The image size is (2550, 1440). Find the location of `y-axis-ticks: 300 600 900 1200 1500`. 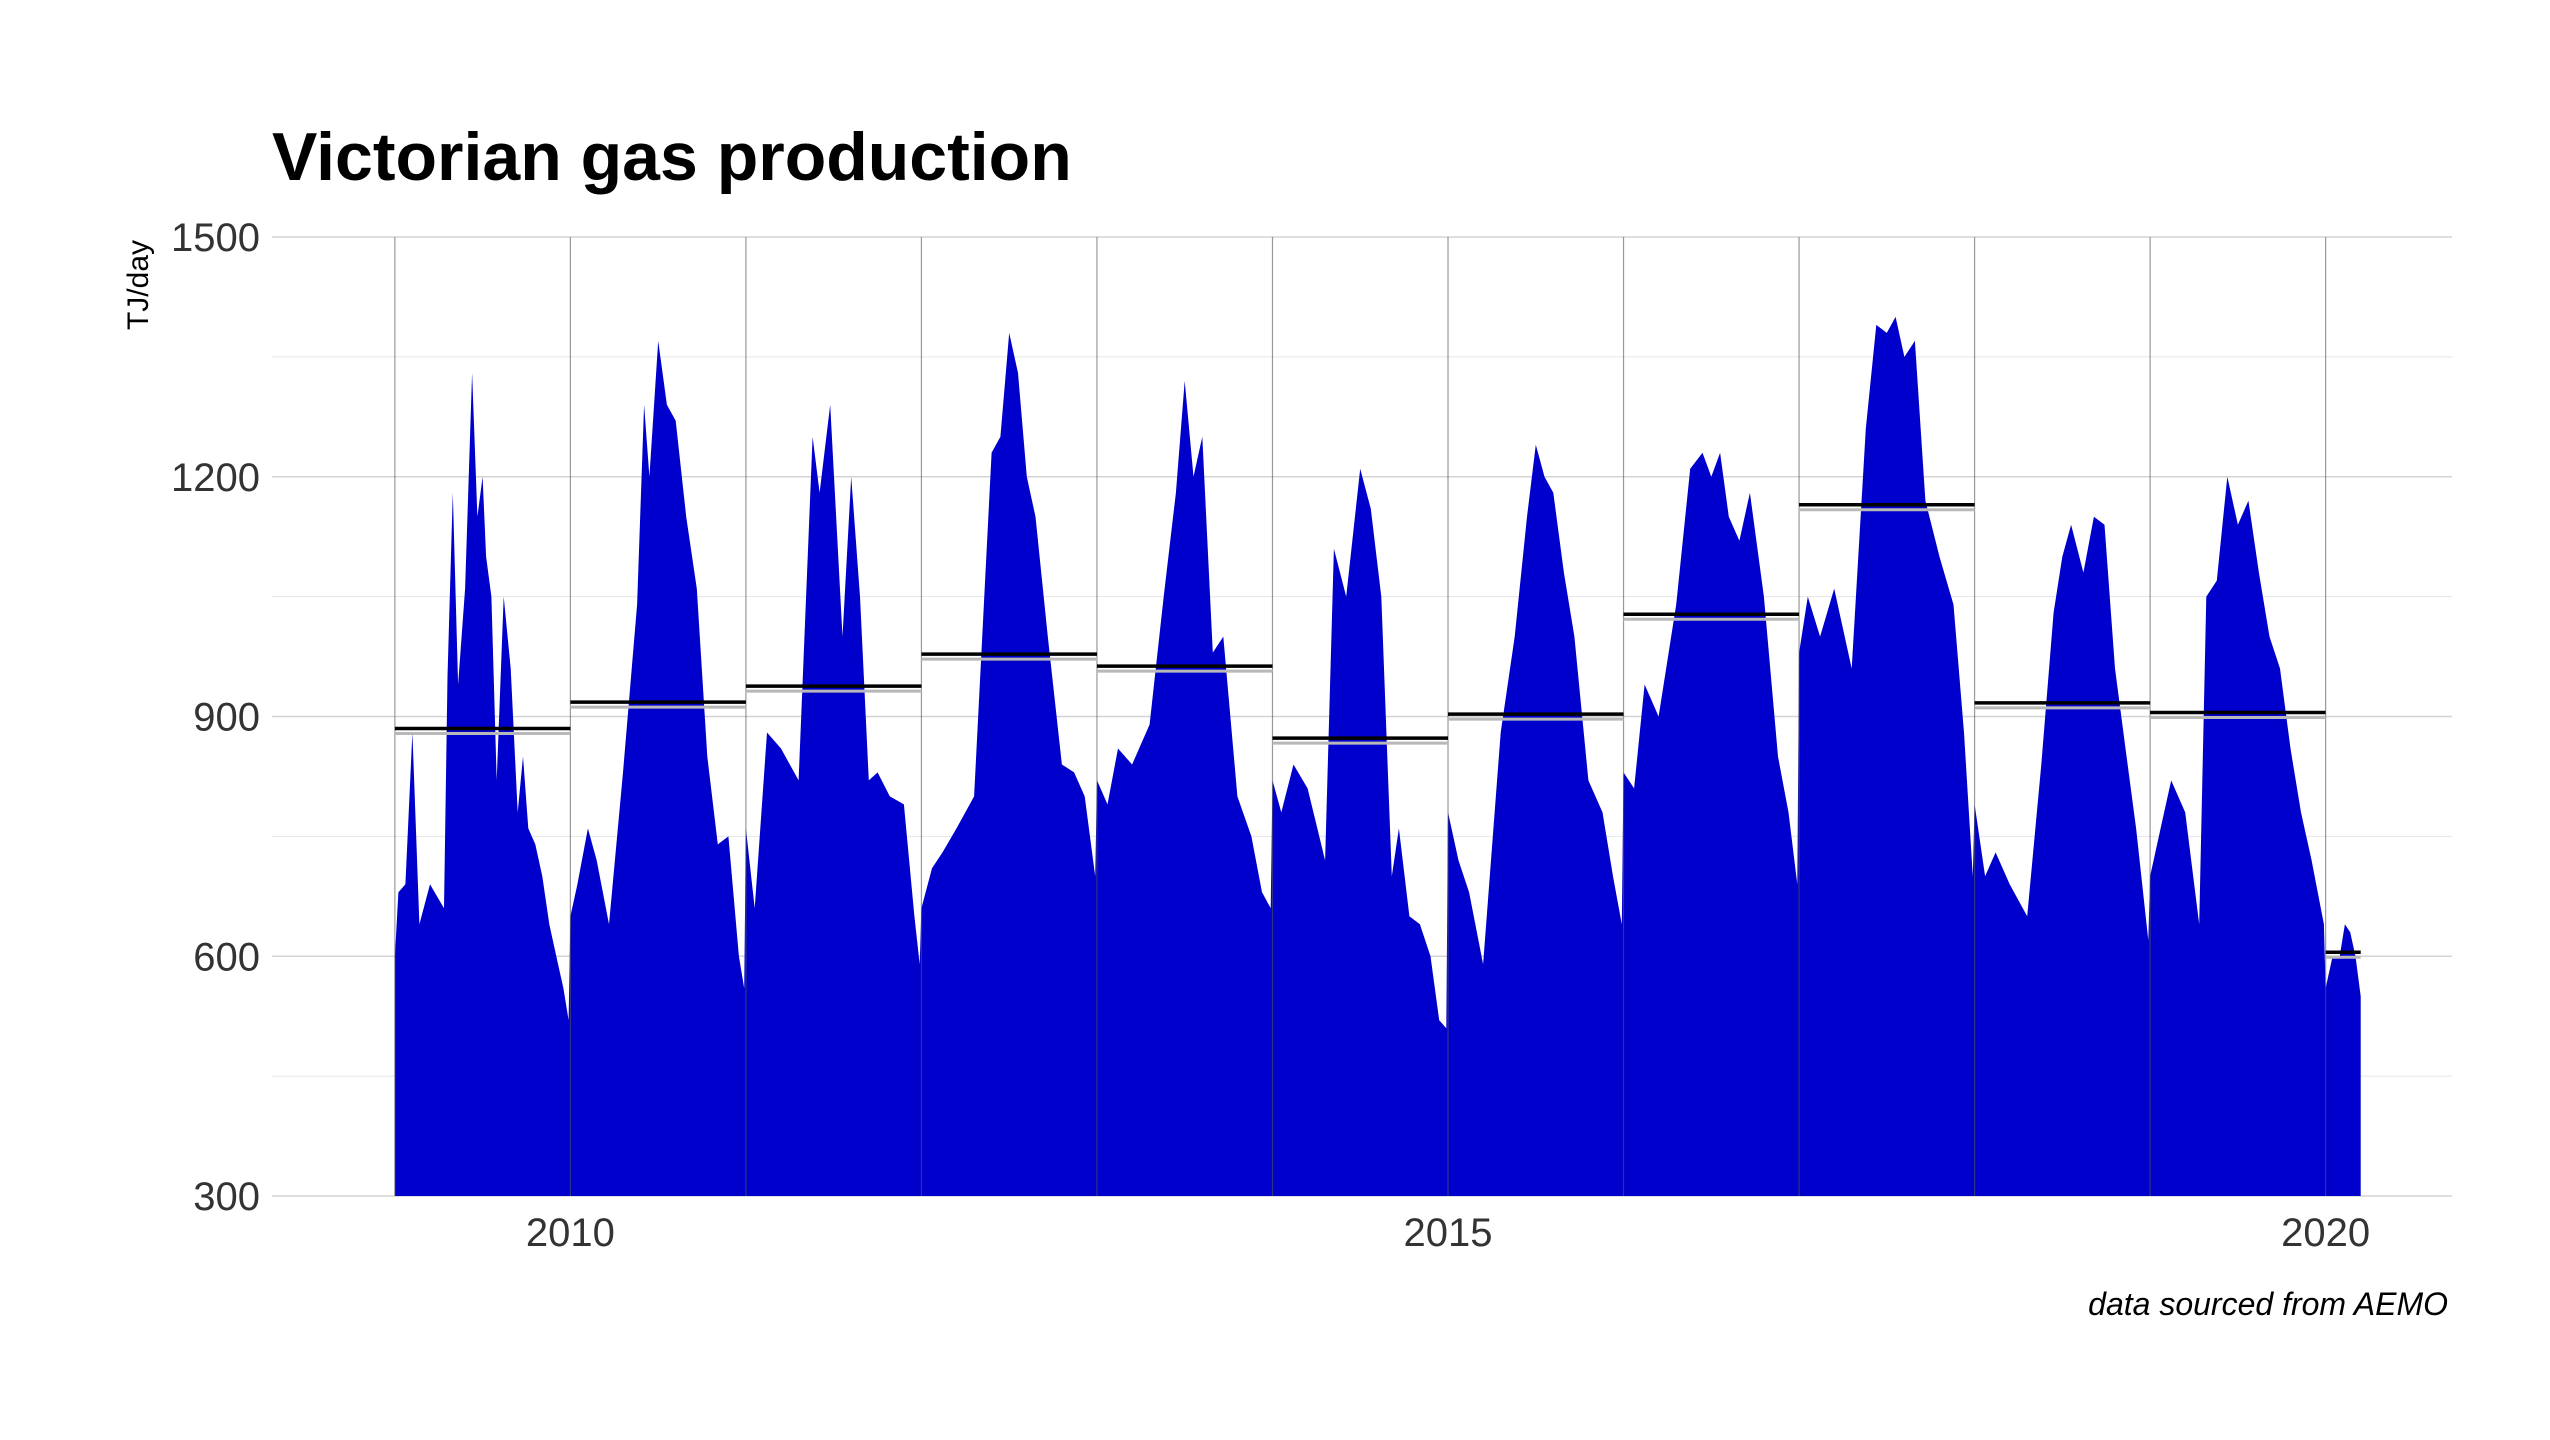

y-axis-ticks: 300 600 900 1200 1500 is located at coordinates (215, 717).